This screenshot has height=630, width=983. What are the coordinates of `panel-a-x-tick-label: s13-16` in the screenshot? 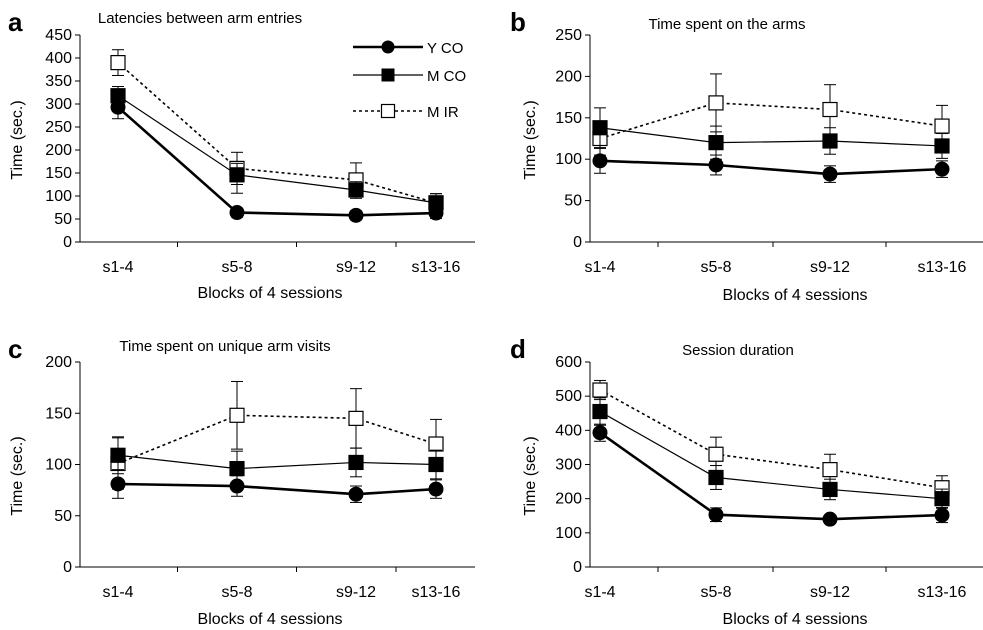 It's located at (436, 267).